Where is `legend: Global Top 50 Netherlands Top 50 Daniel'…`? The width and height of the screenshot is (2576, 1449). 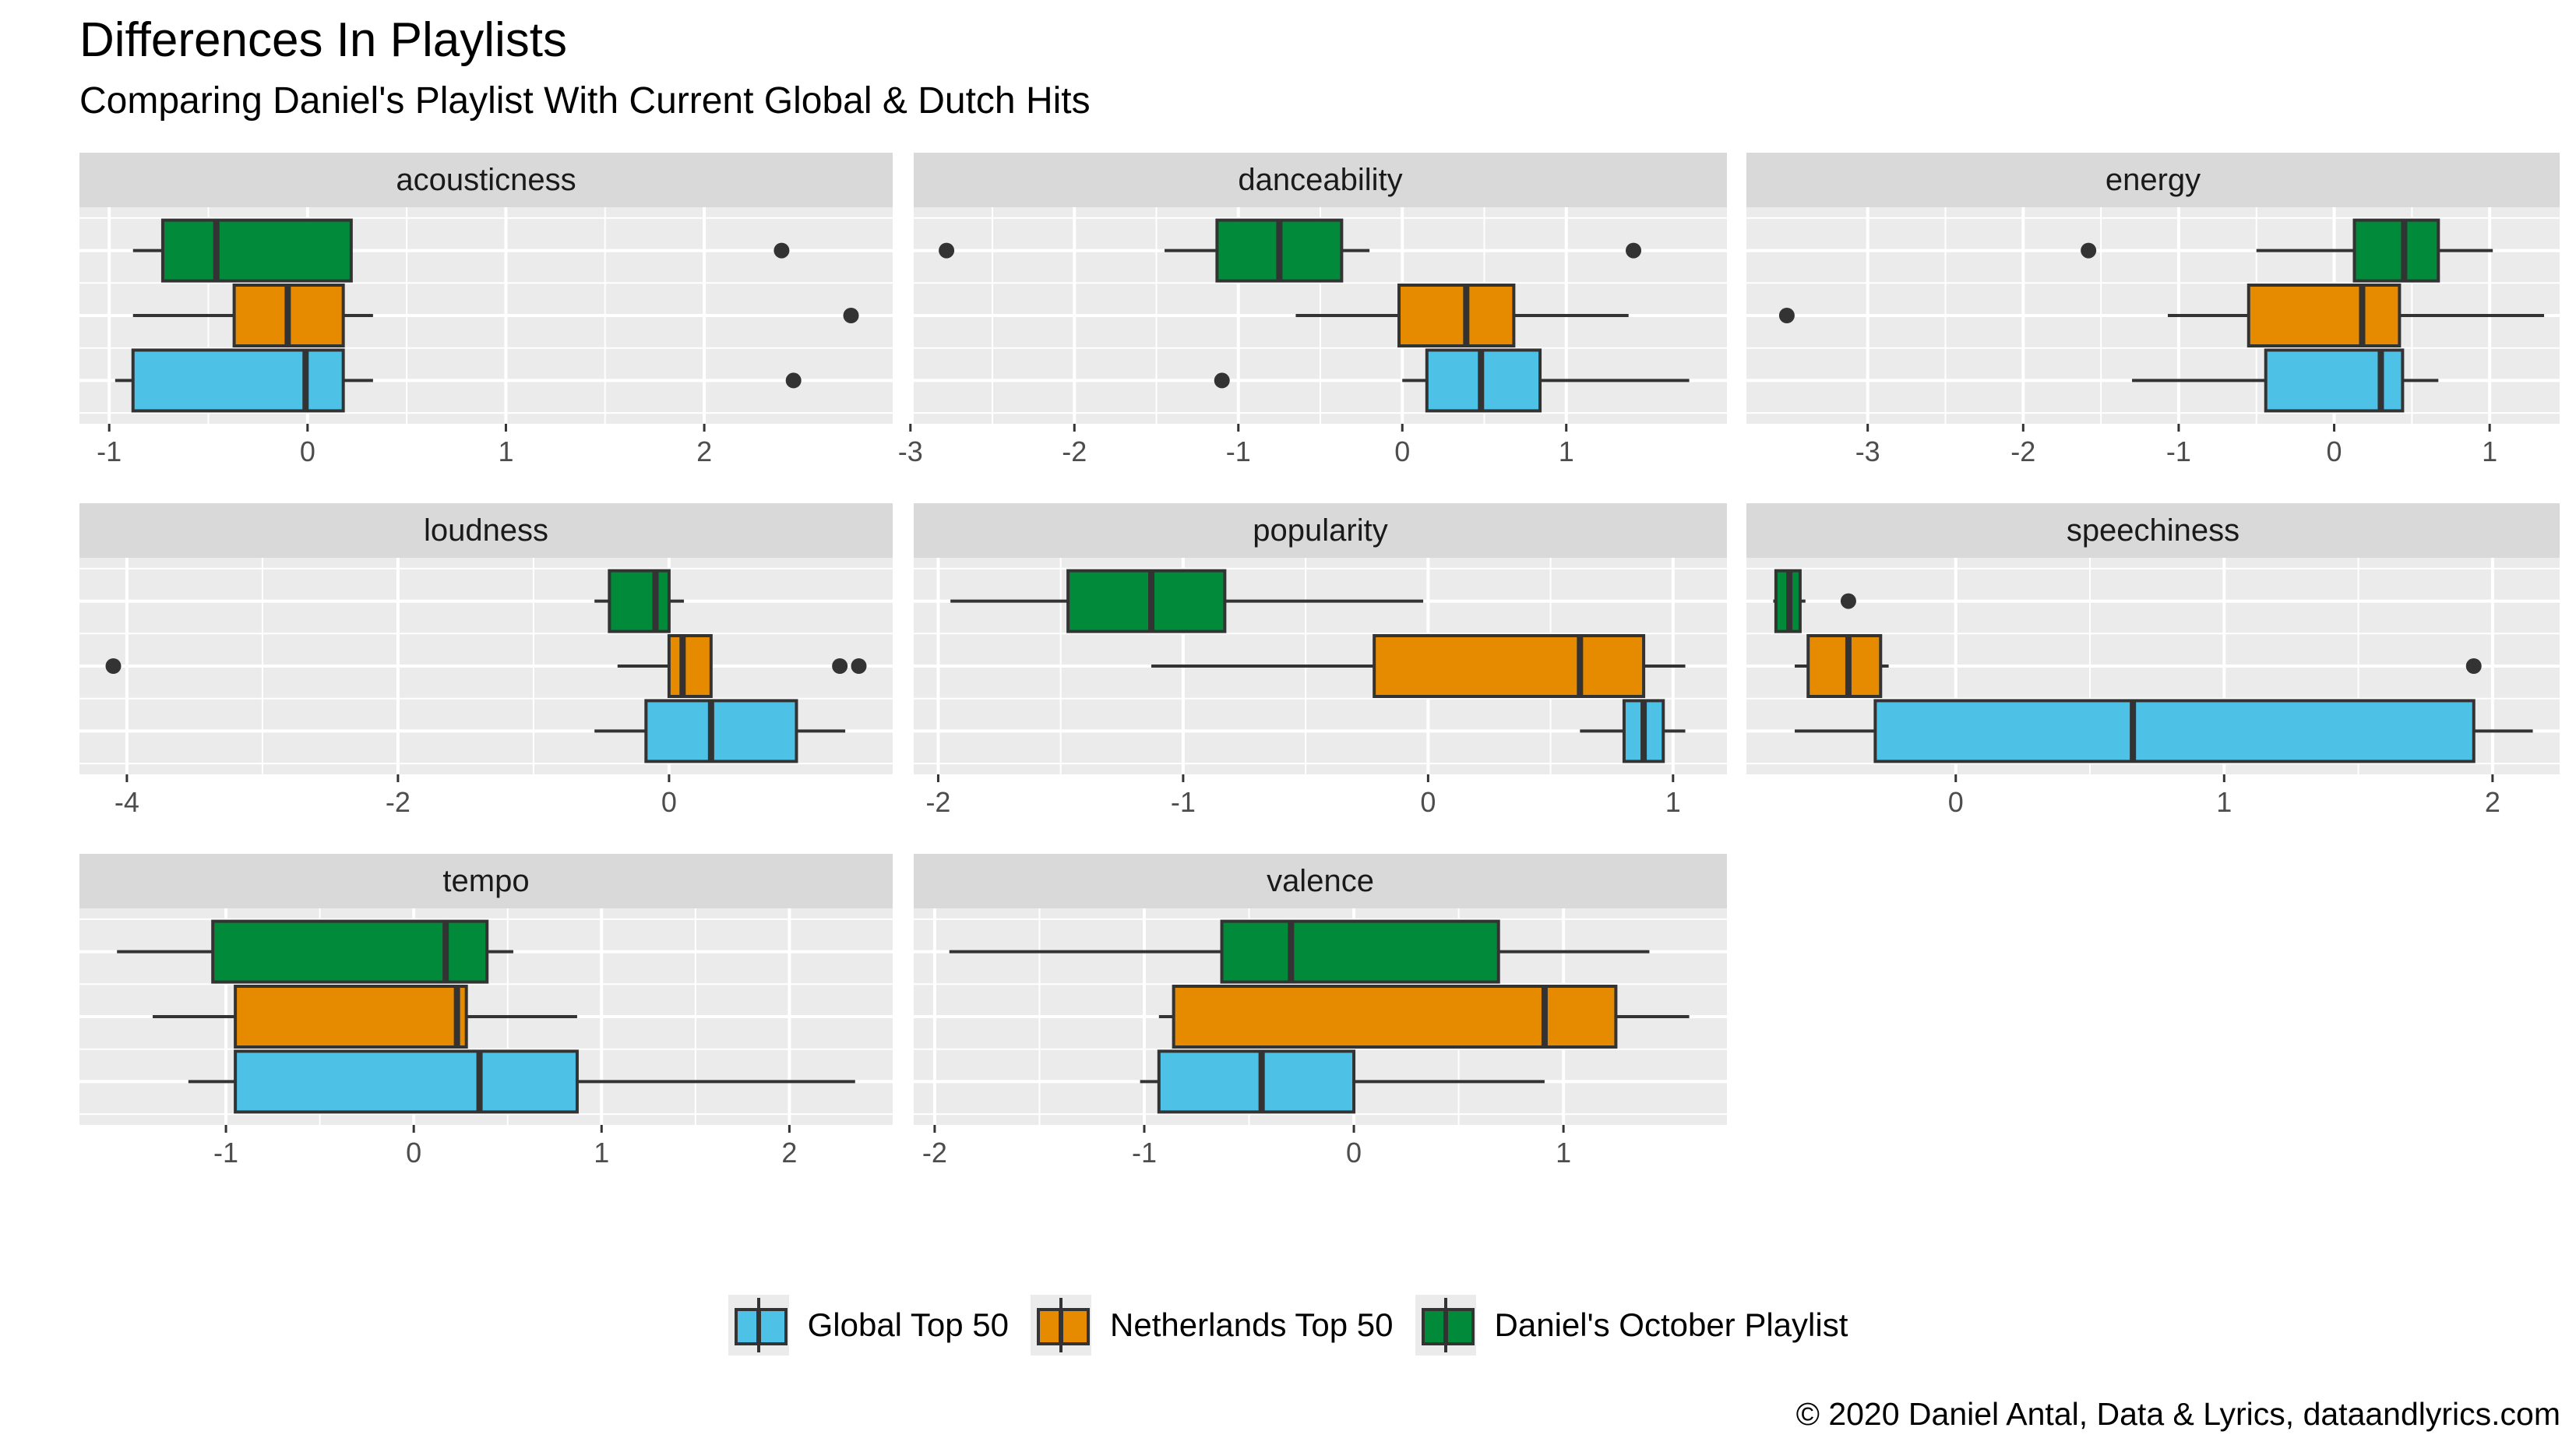
legend: Global Top 50 Netherlands Top 50 Daniel'… is located at coordinates (1288, 1326).